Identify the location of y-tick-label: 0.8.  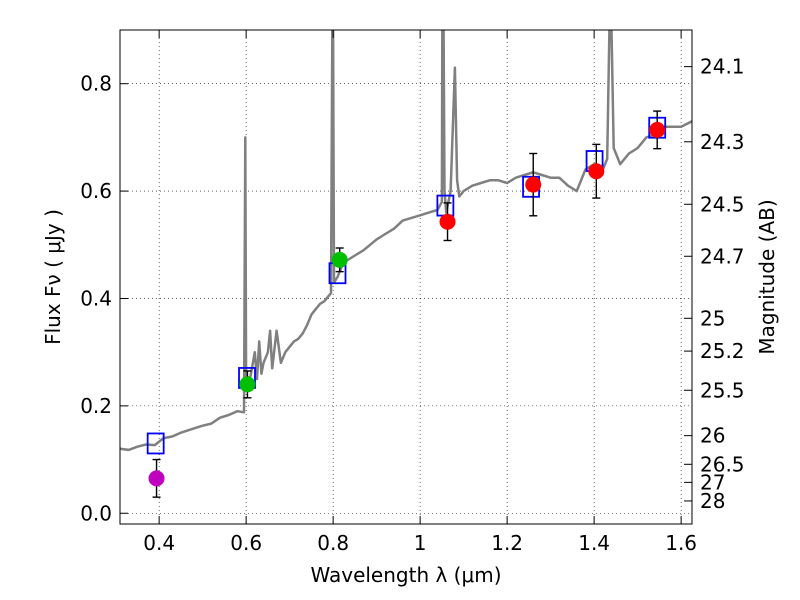
(96, 84).